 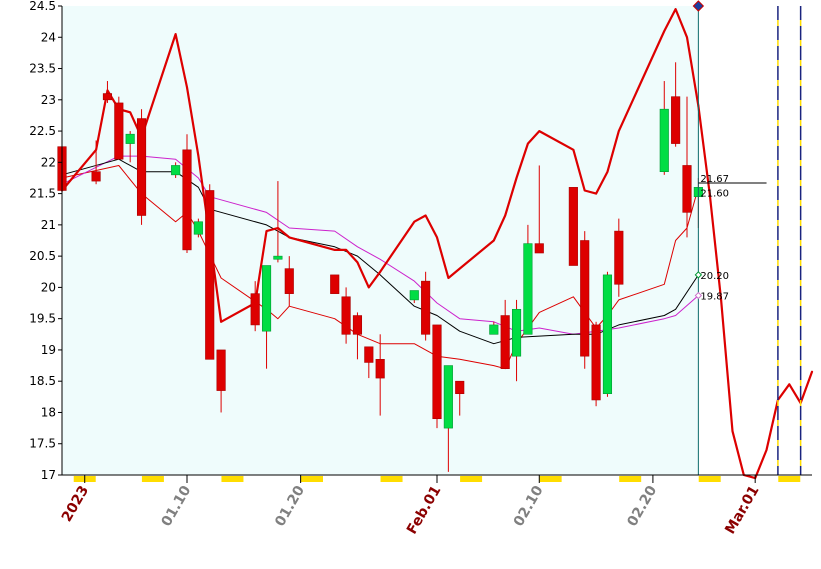 I want to click on y-tick-label: 19.5, so click(x=42, y=319).